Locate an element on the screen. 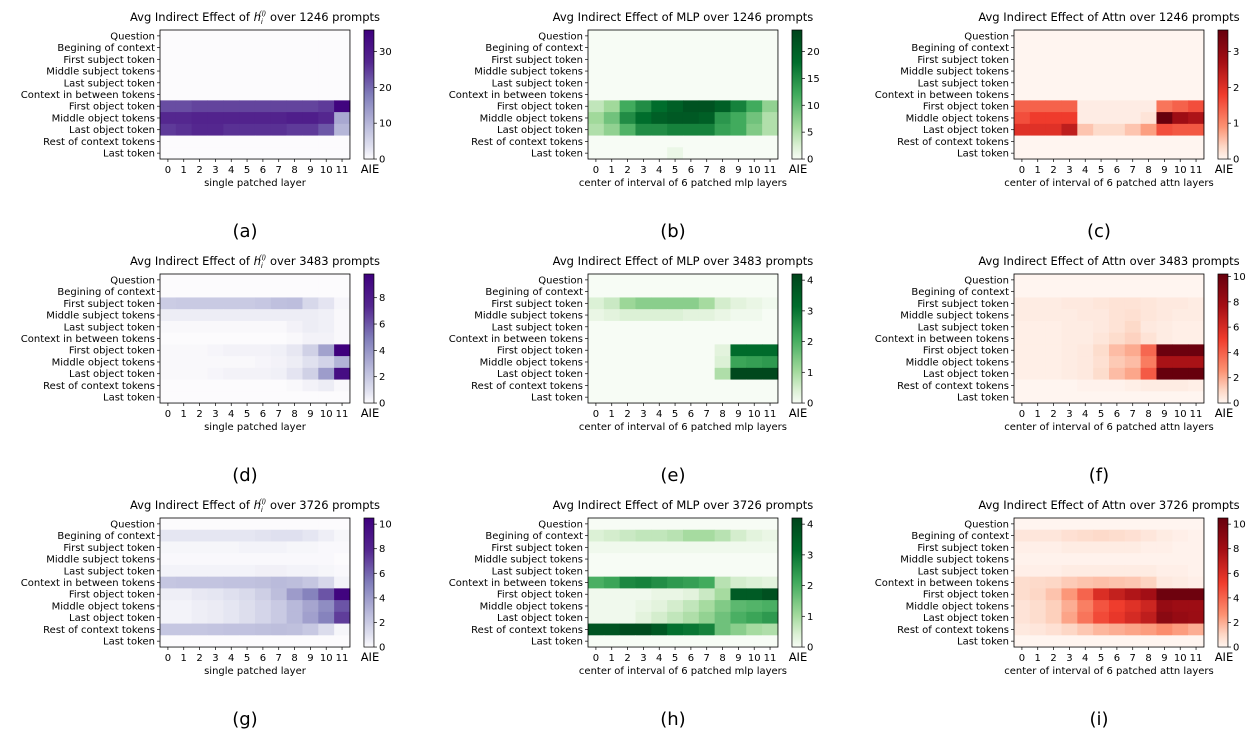 The height and width of the screenshot is (730, 1258). subfigure-label: (h) is located at coordinates (672, 719).